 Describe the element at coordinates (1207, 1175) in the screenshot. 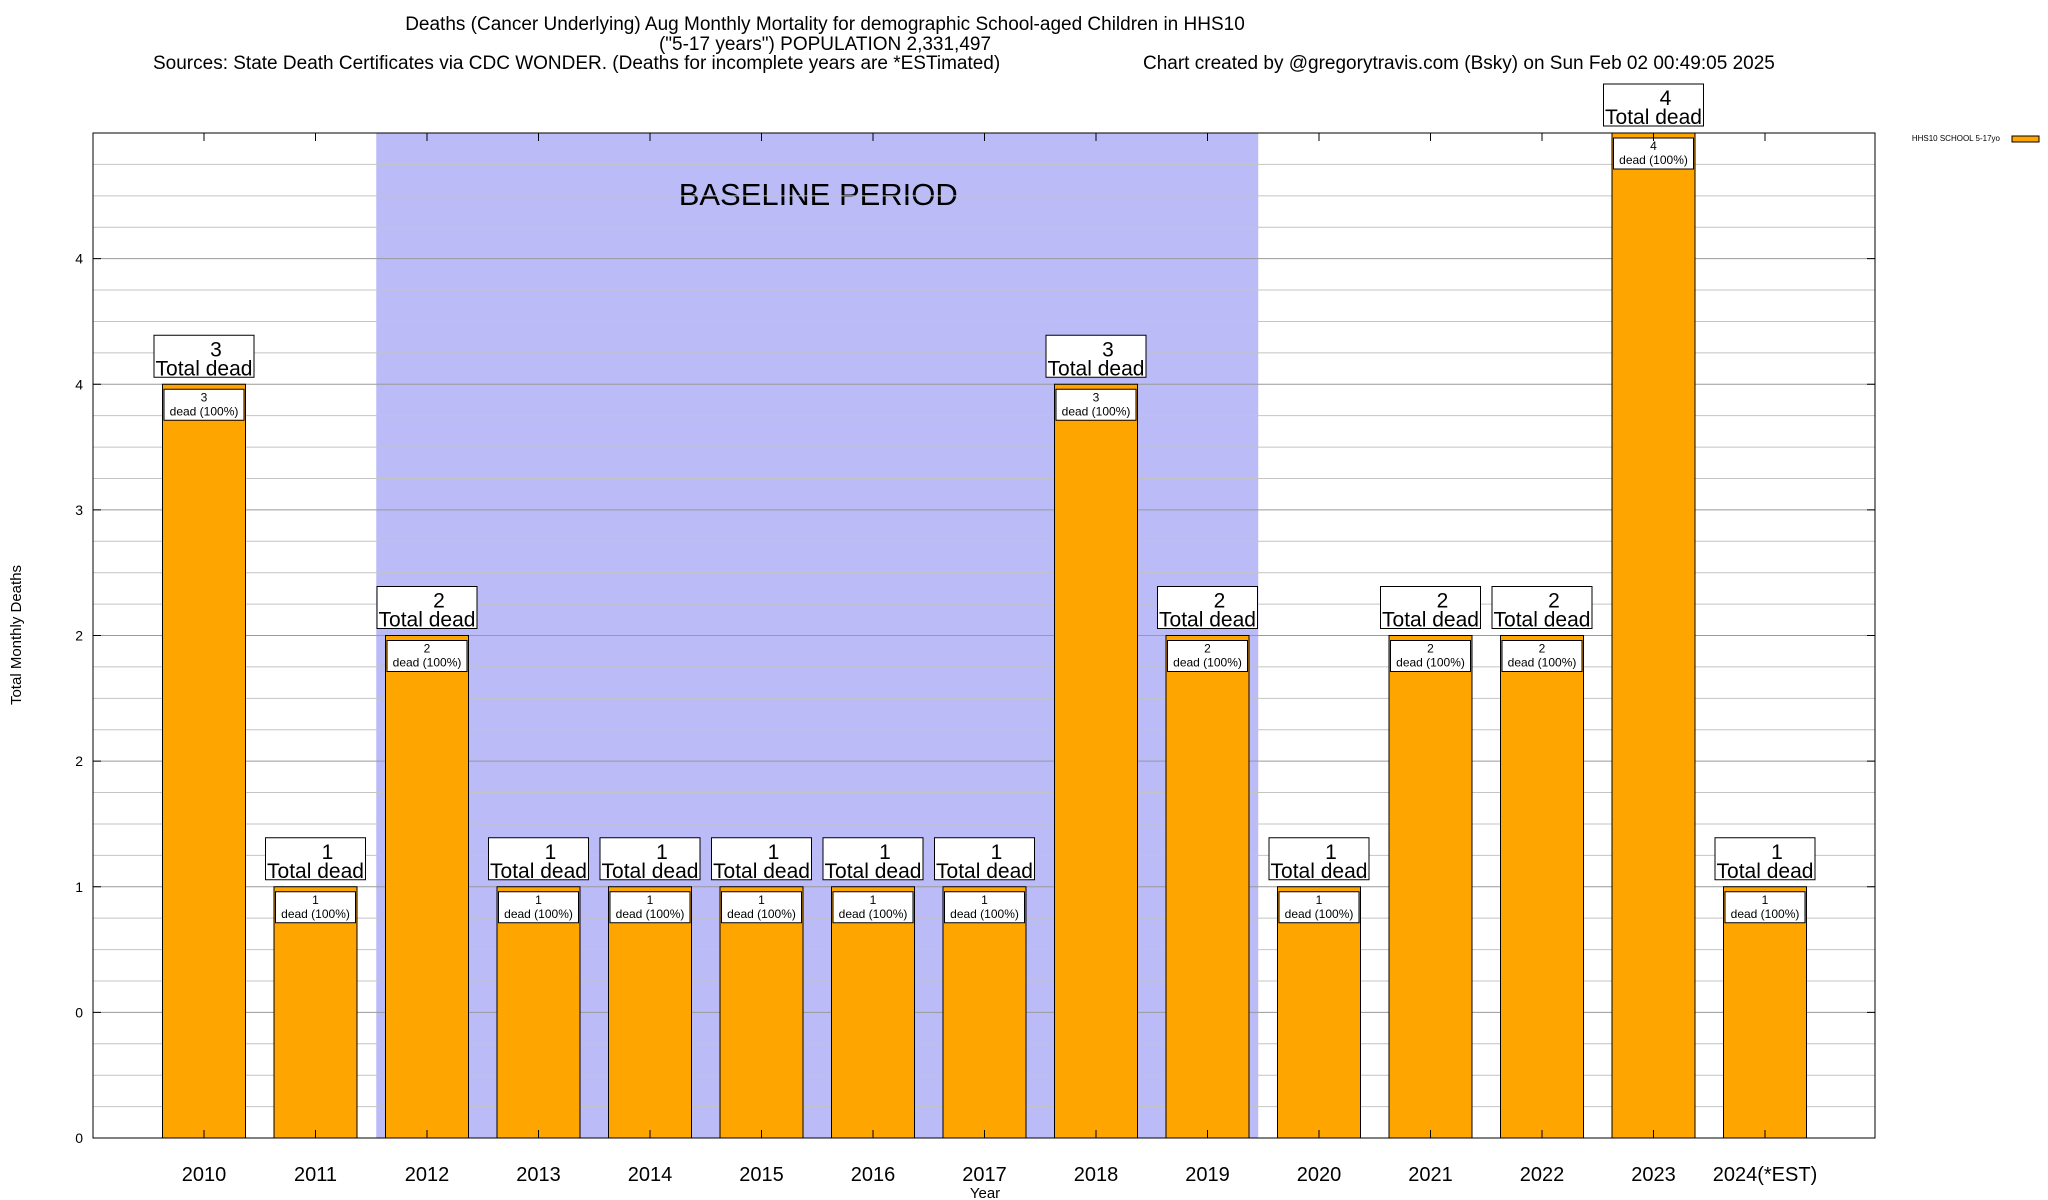

I see `x-tick-label: 2019` at that location.